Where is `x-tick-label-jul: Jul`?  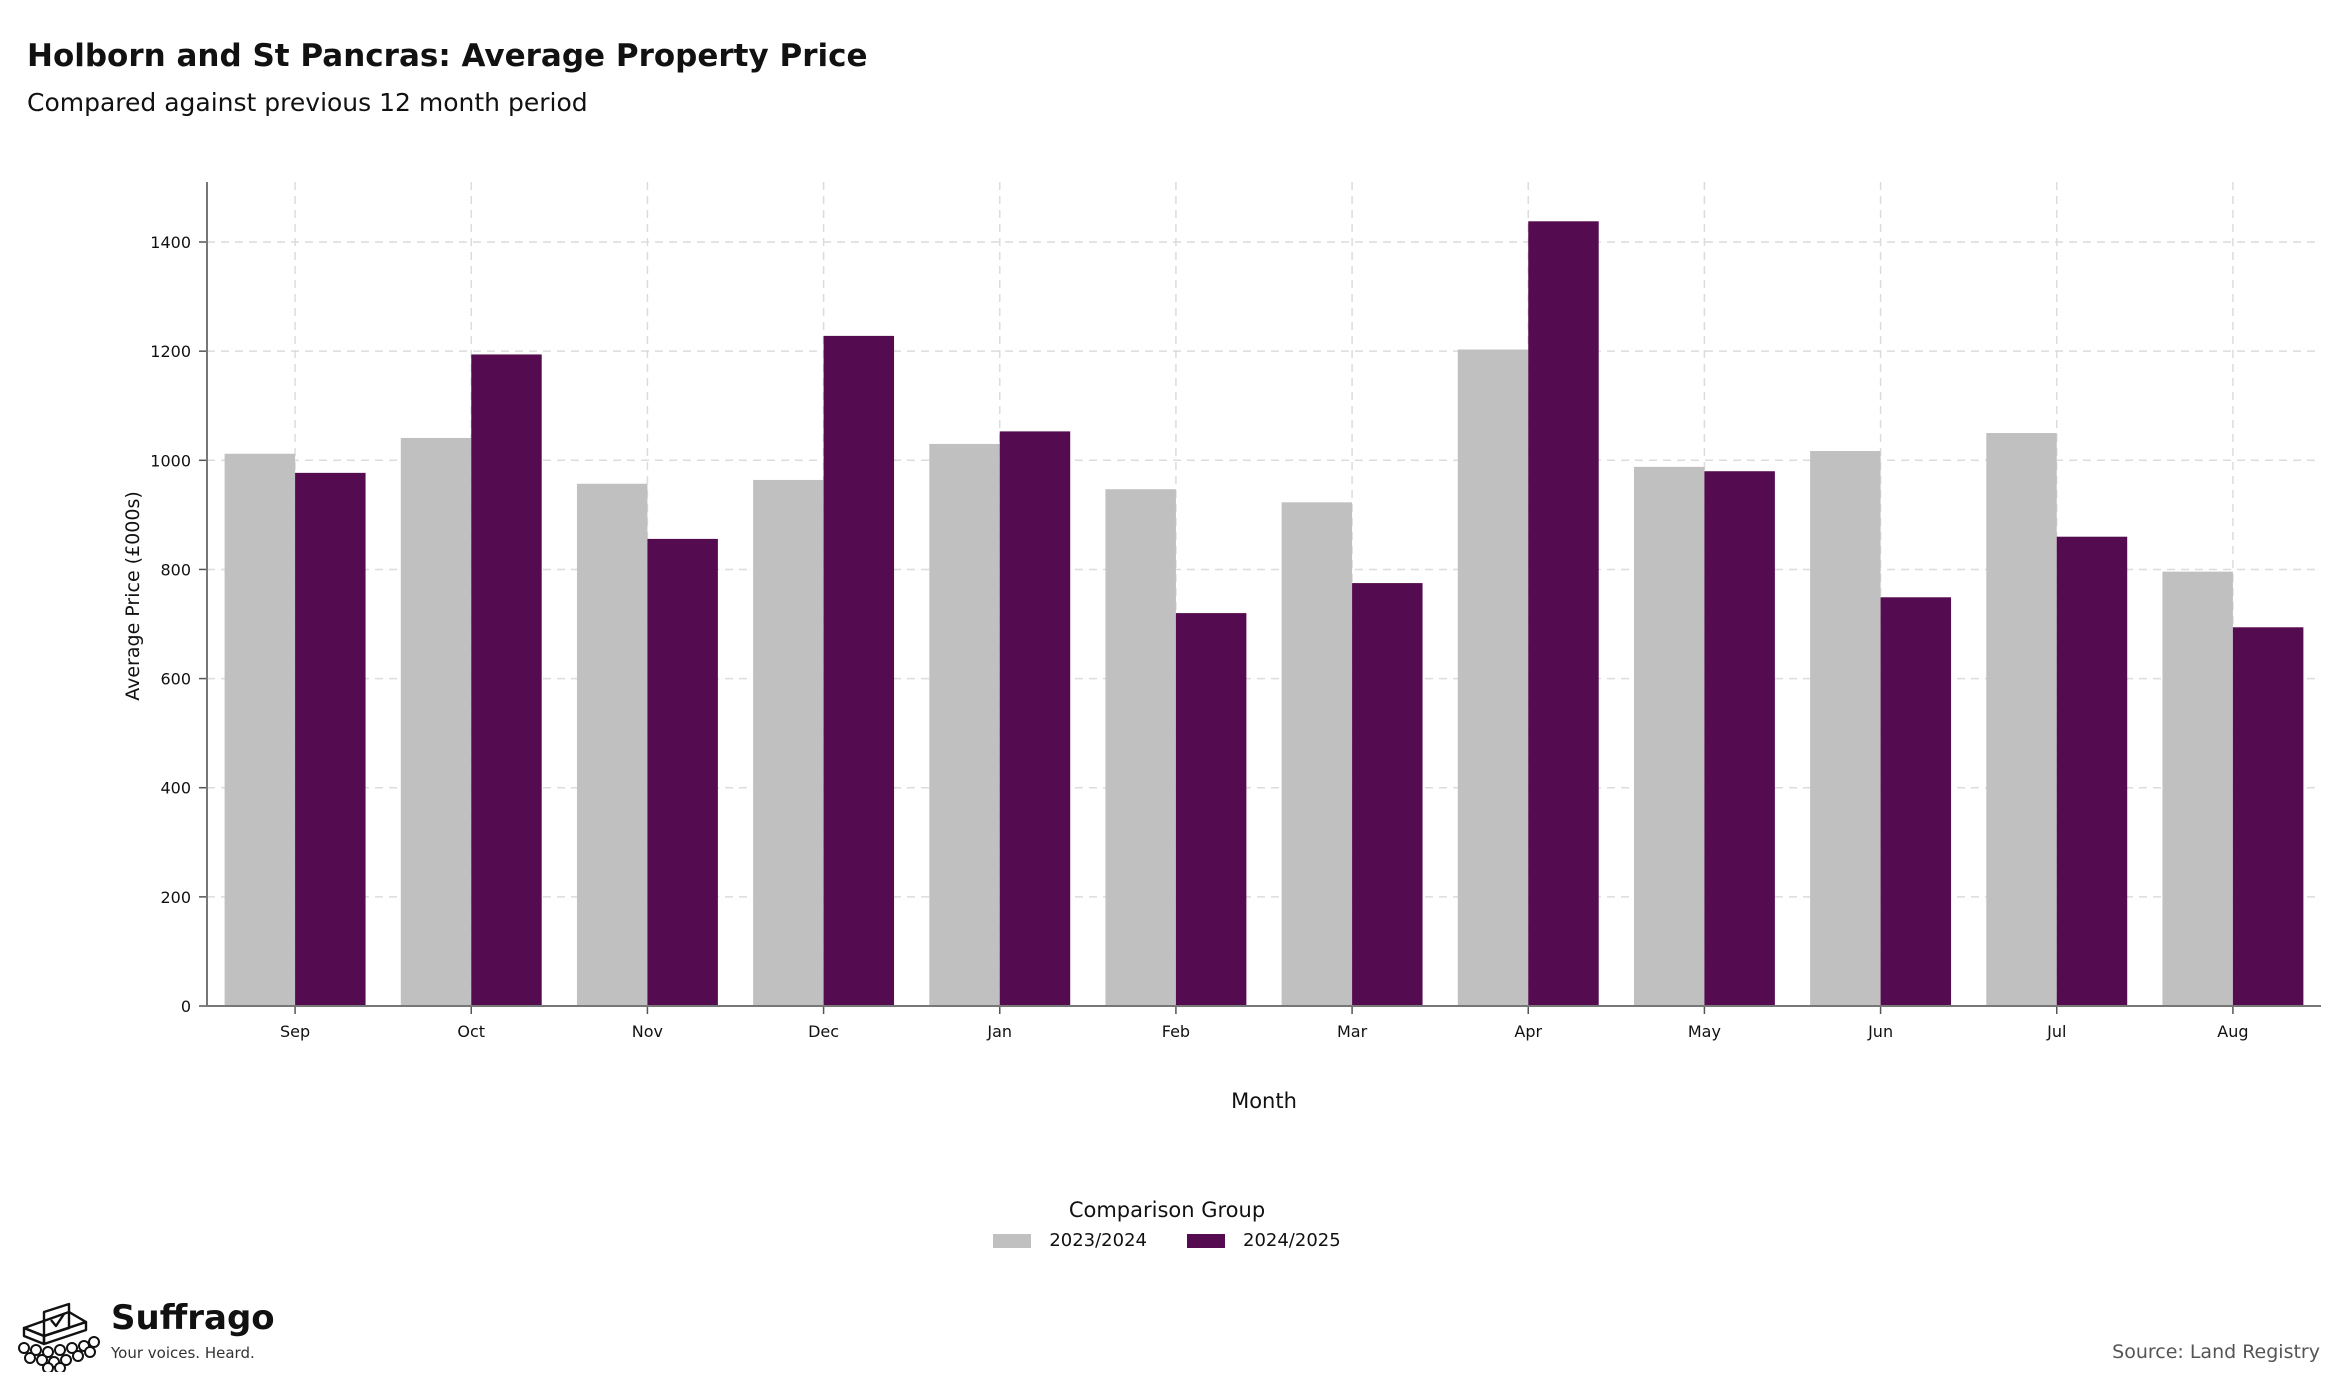 x-tick-label-jul: Jul is located at coordinates (2056, 1031).